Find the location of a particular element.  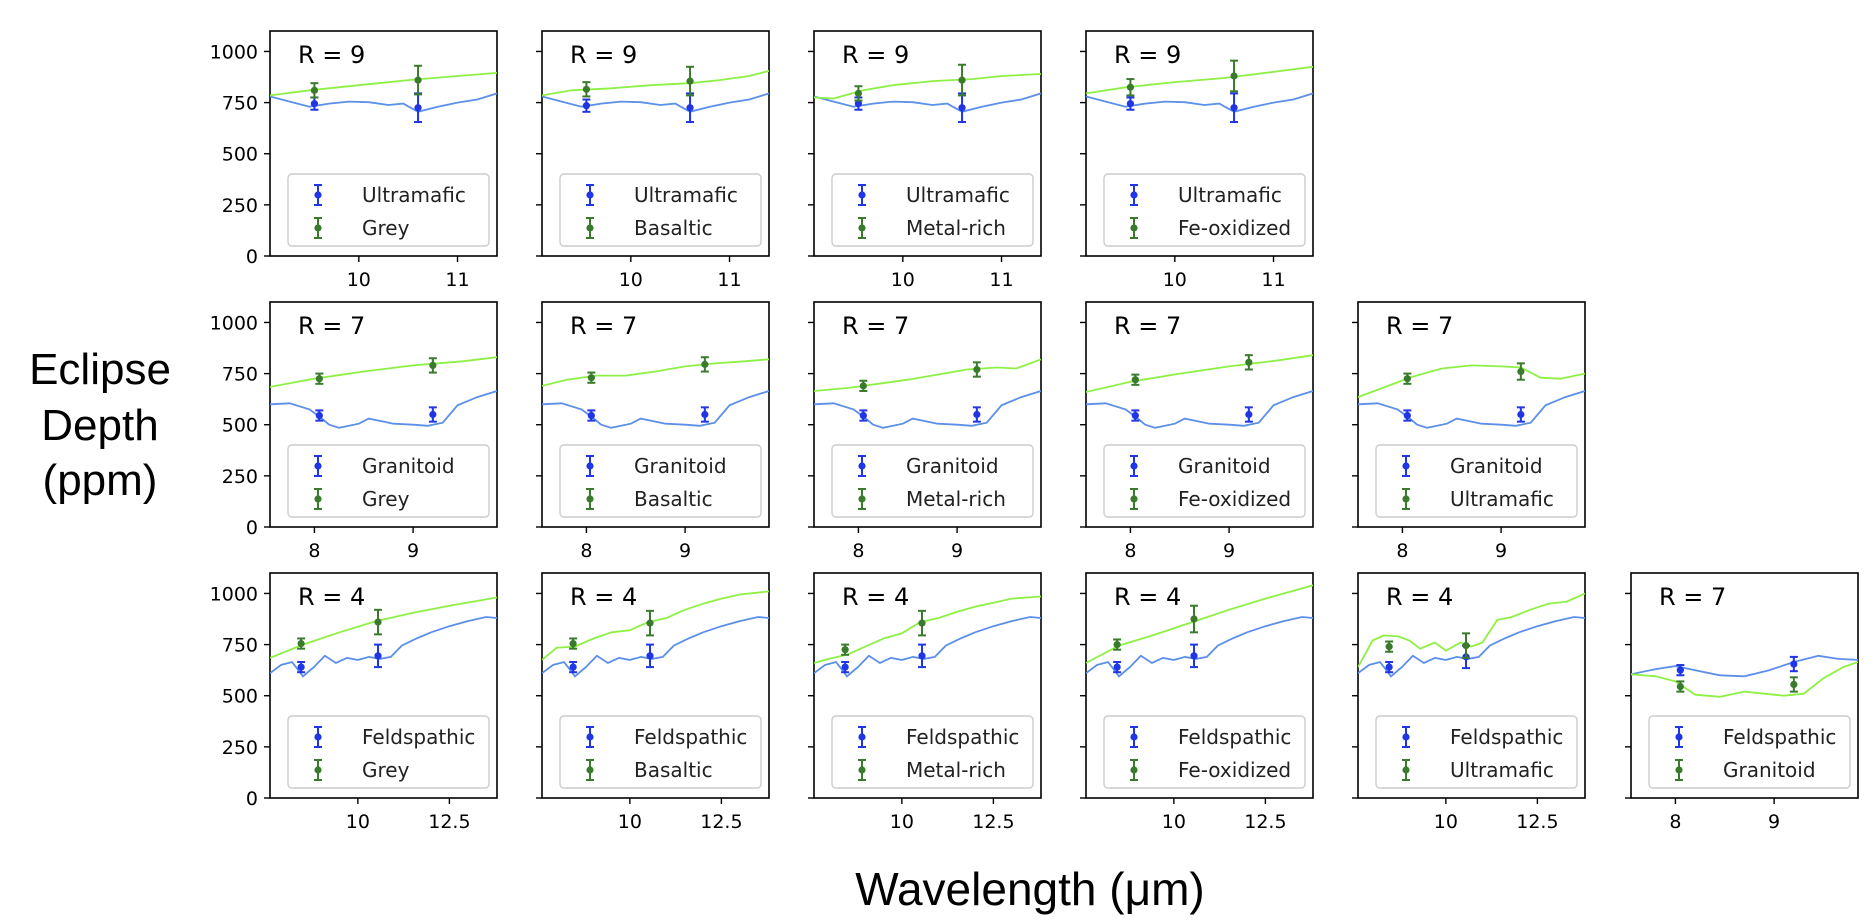

panel-2-4: 10 12.5 R = 4 Feldspathic Ultramafic is located at coordinates (1469, 702).